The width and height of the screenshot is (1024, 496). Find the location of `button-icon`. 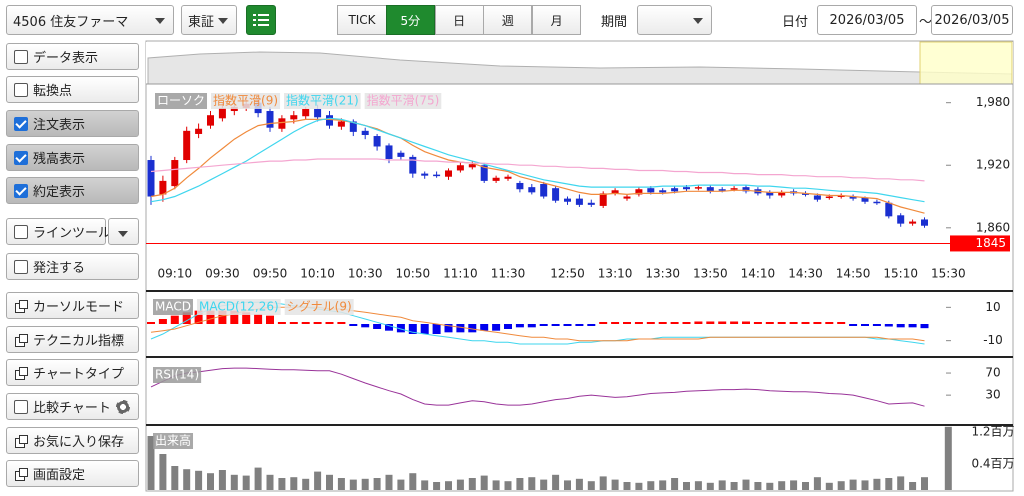

button-icon is located at coordinates (21, 340).